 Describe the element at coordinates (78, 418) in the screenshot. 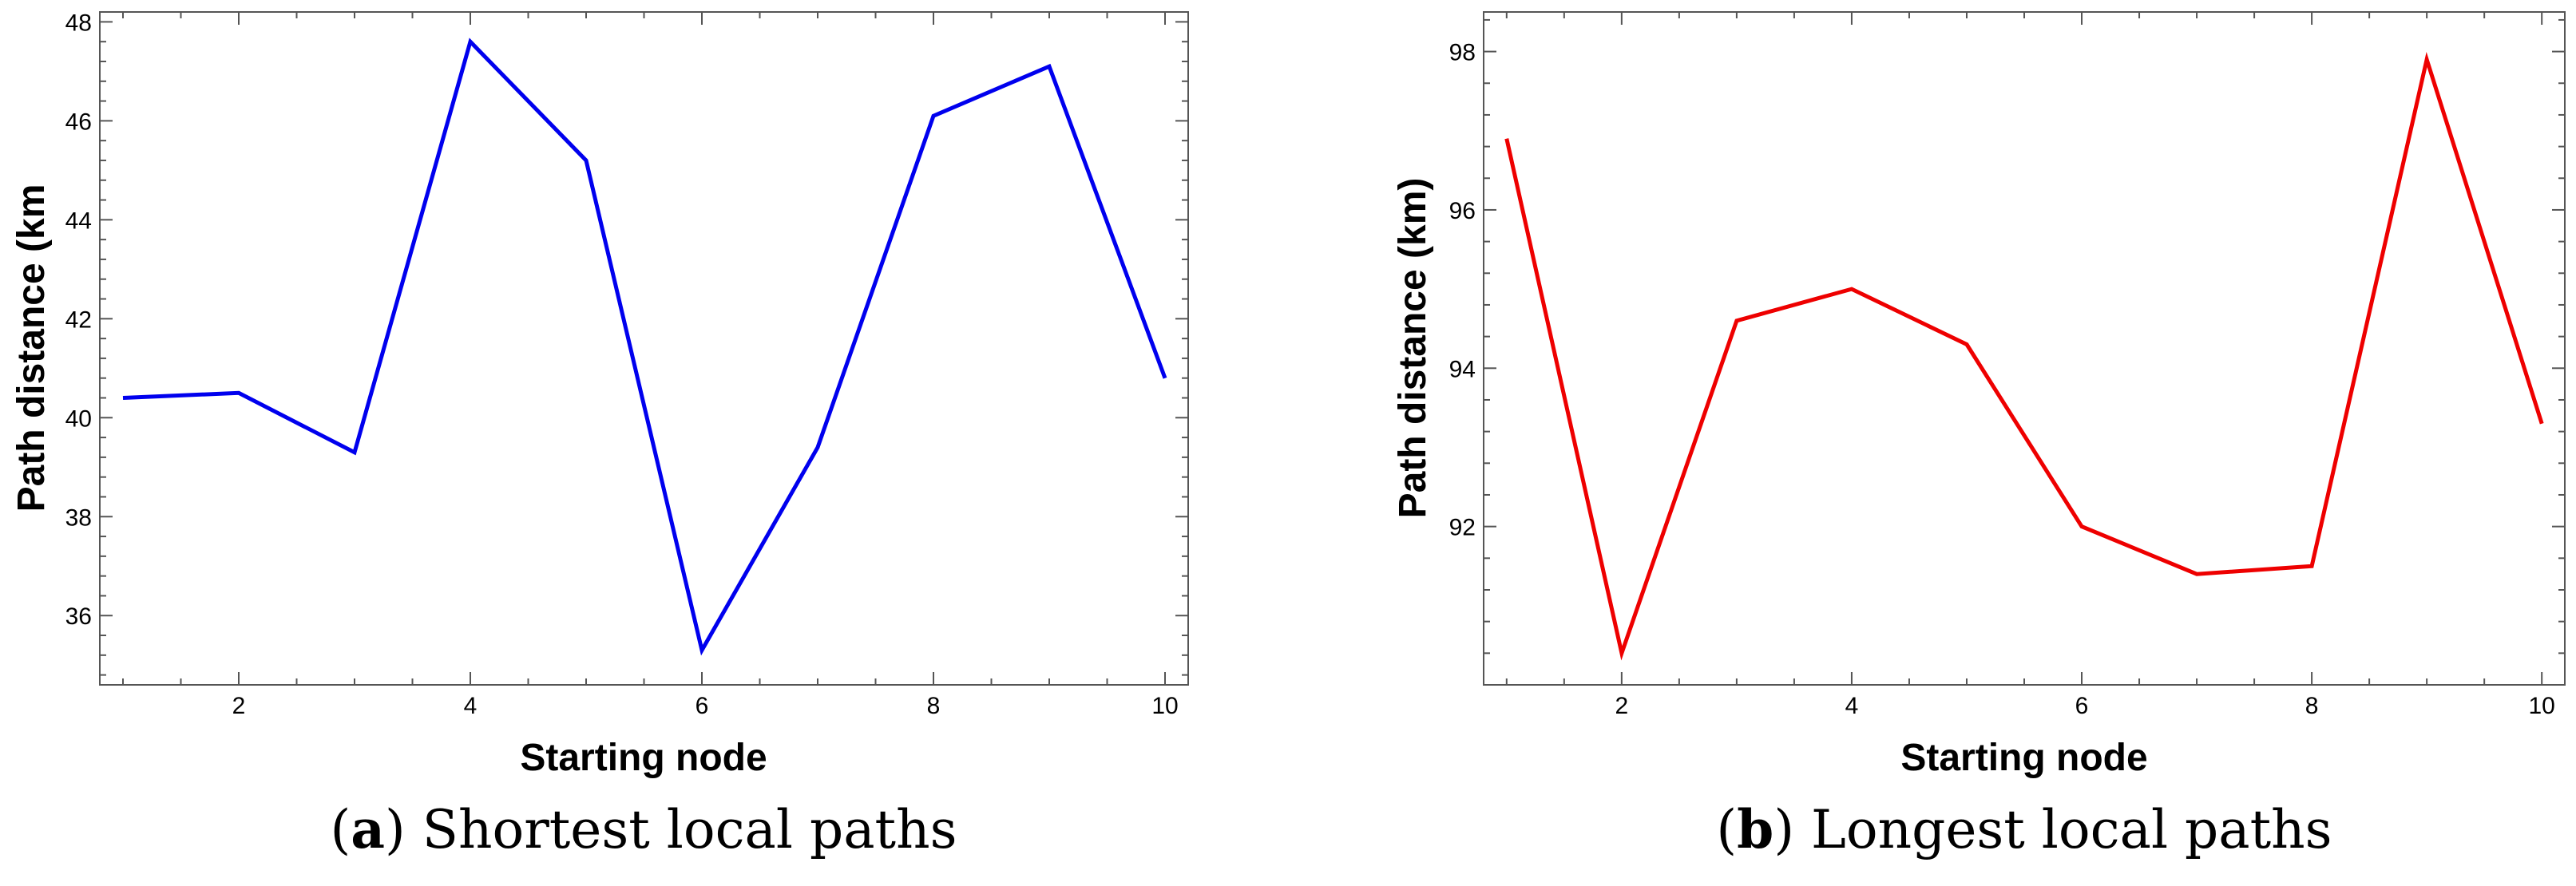

I see `chart-a-y-tick-label: 40` at that location.